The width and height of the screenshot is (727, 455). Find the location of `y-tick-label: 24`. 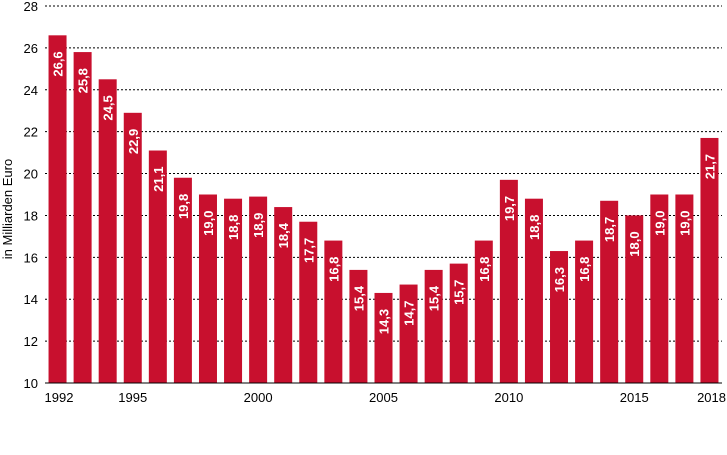

y-tick-label: 24 is located at coordinates (31, 90).